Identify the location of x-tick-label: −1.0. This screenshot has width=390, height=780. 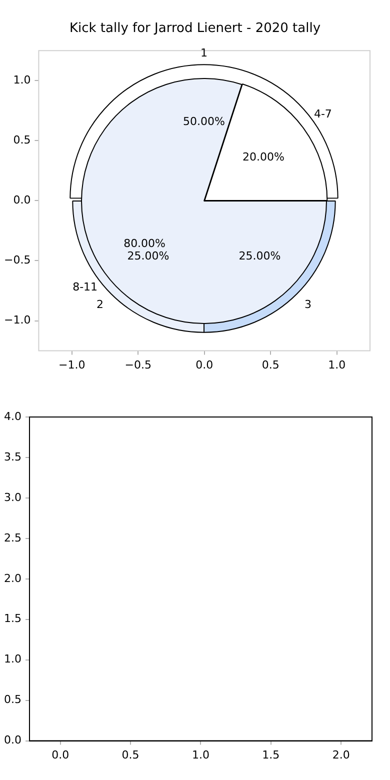
(72, 365).